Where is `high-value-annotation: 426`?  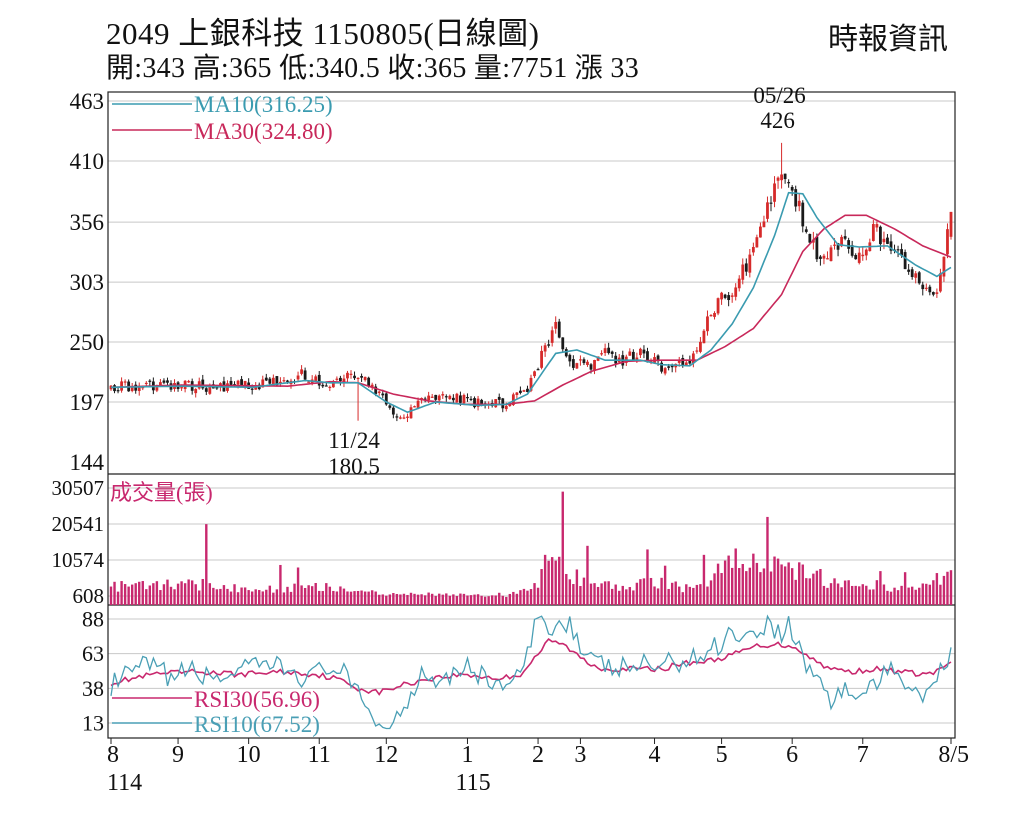 high-value-annotation: 426 is located at coordinates (777, 120).